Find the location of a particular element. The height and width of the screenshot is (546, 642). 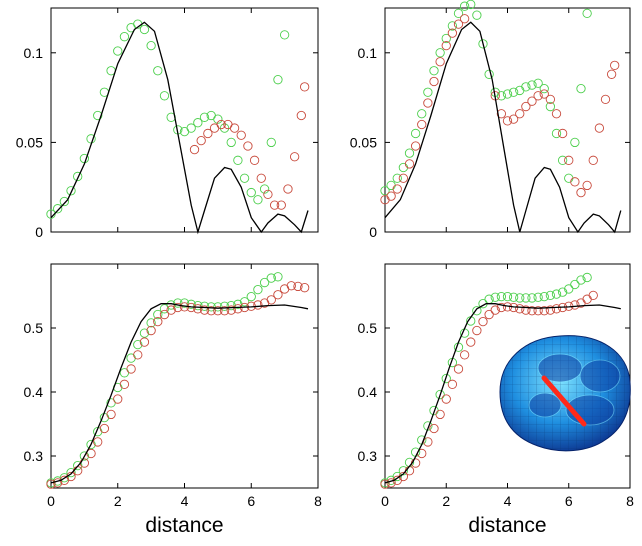

y-tick-label: 0 is located at coordinates (373, 232).